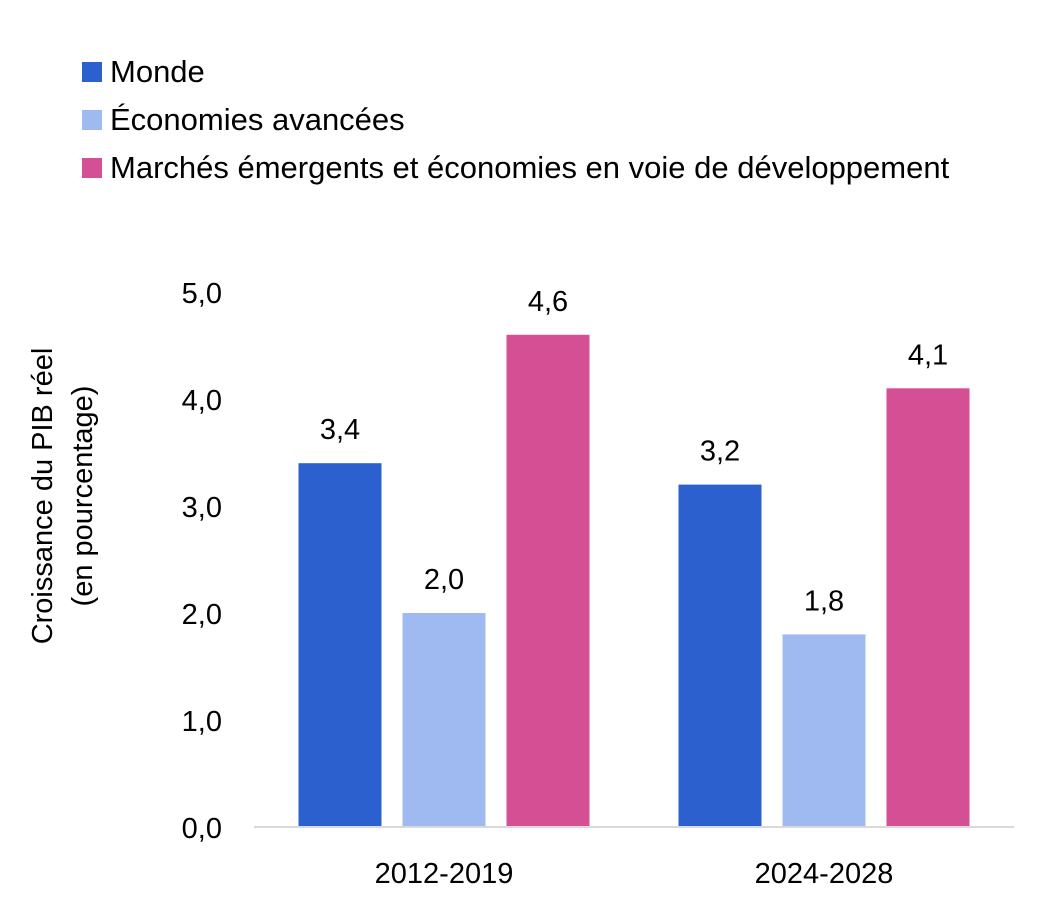 Image resolution: width=1054 pixels, height=914 pixels. I want to click on legend-label-economies-avancees: Économies avancées, so click(257, 119).